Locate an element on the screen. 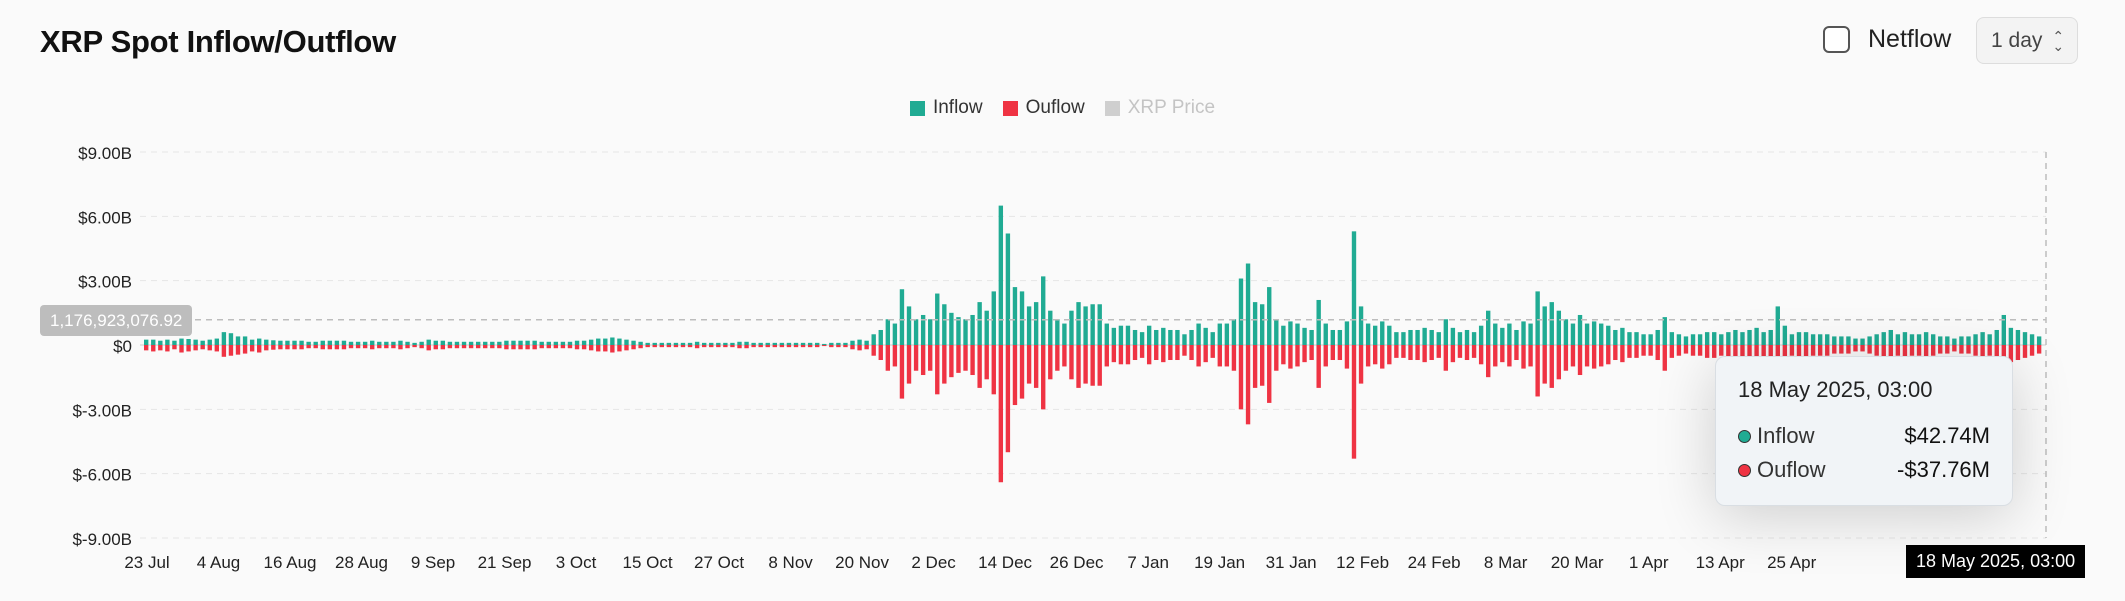 The image size is (2125, 601). tooltip-name-outflow: Ouflow is located at coordinates (1791, 469).